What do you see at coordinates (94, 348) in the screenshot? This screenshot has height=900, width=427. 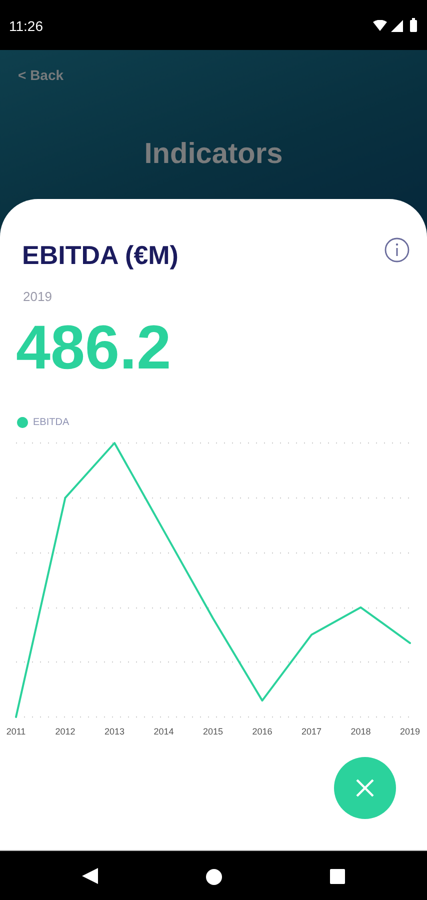 I see `text: 486.2` at bounding box center [94, 348].